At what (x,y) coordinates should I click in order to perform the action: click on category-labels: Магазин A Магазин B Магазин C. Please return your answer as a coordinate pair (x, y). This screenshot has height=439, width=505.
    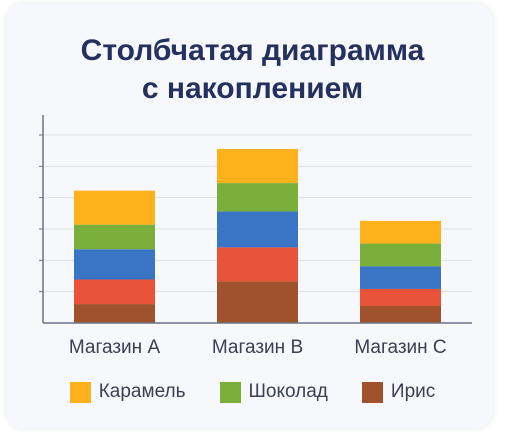
    Looking at the image, I should click on (258, 347).